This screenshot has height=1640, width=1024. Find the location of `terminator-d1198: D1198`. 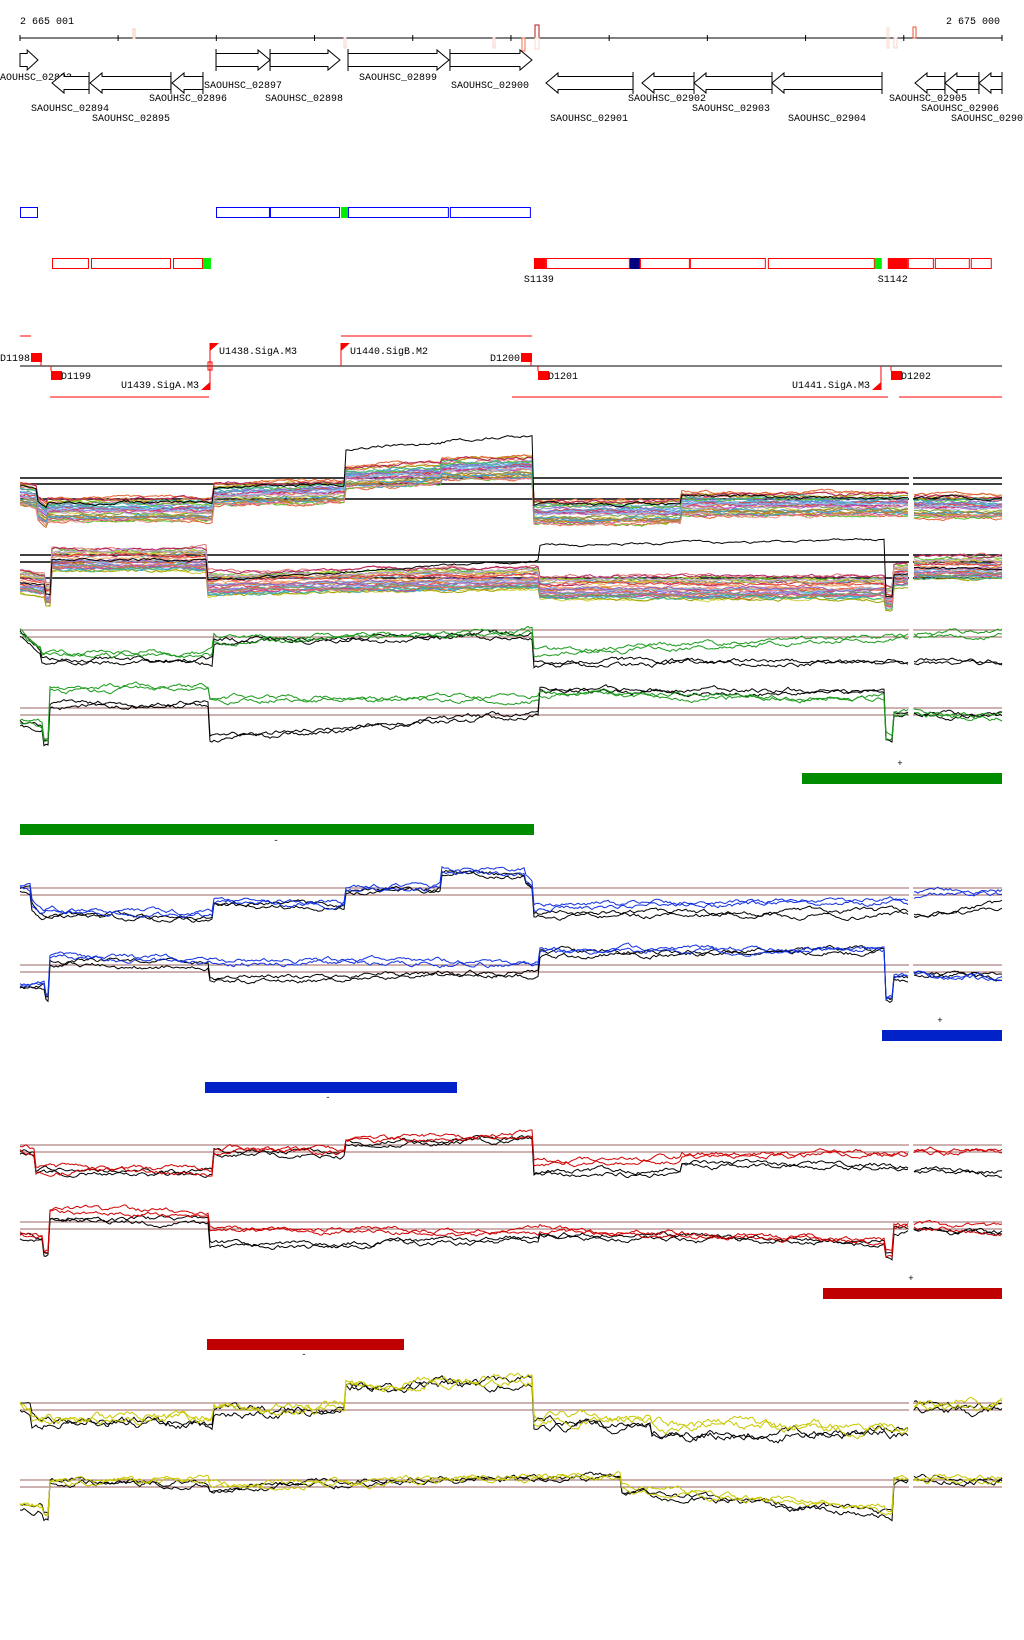

terminator-d1198: D1198 is located at coordinates (21, 359).